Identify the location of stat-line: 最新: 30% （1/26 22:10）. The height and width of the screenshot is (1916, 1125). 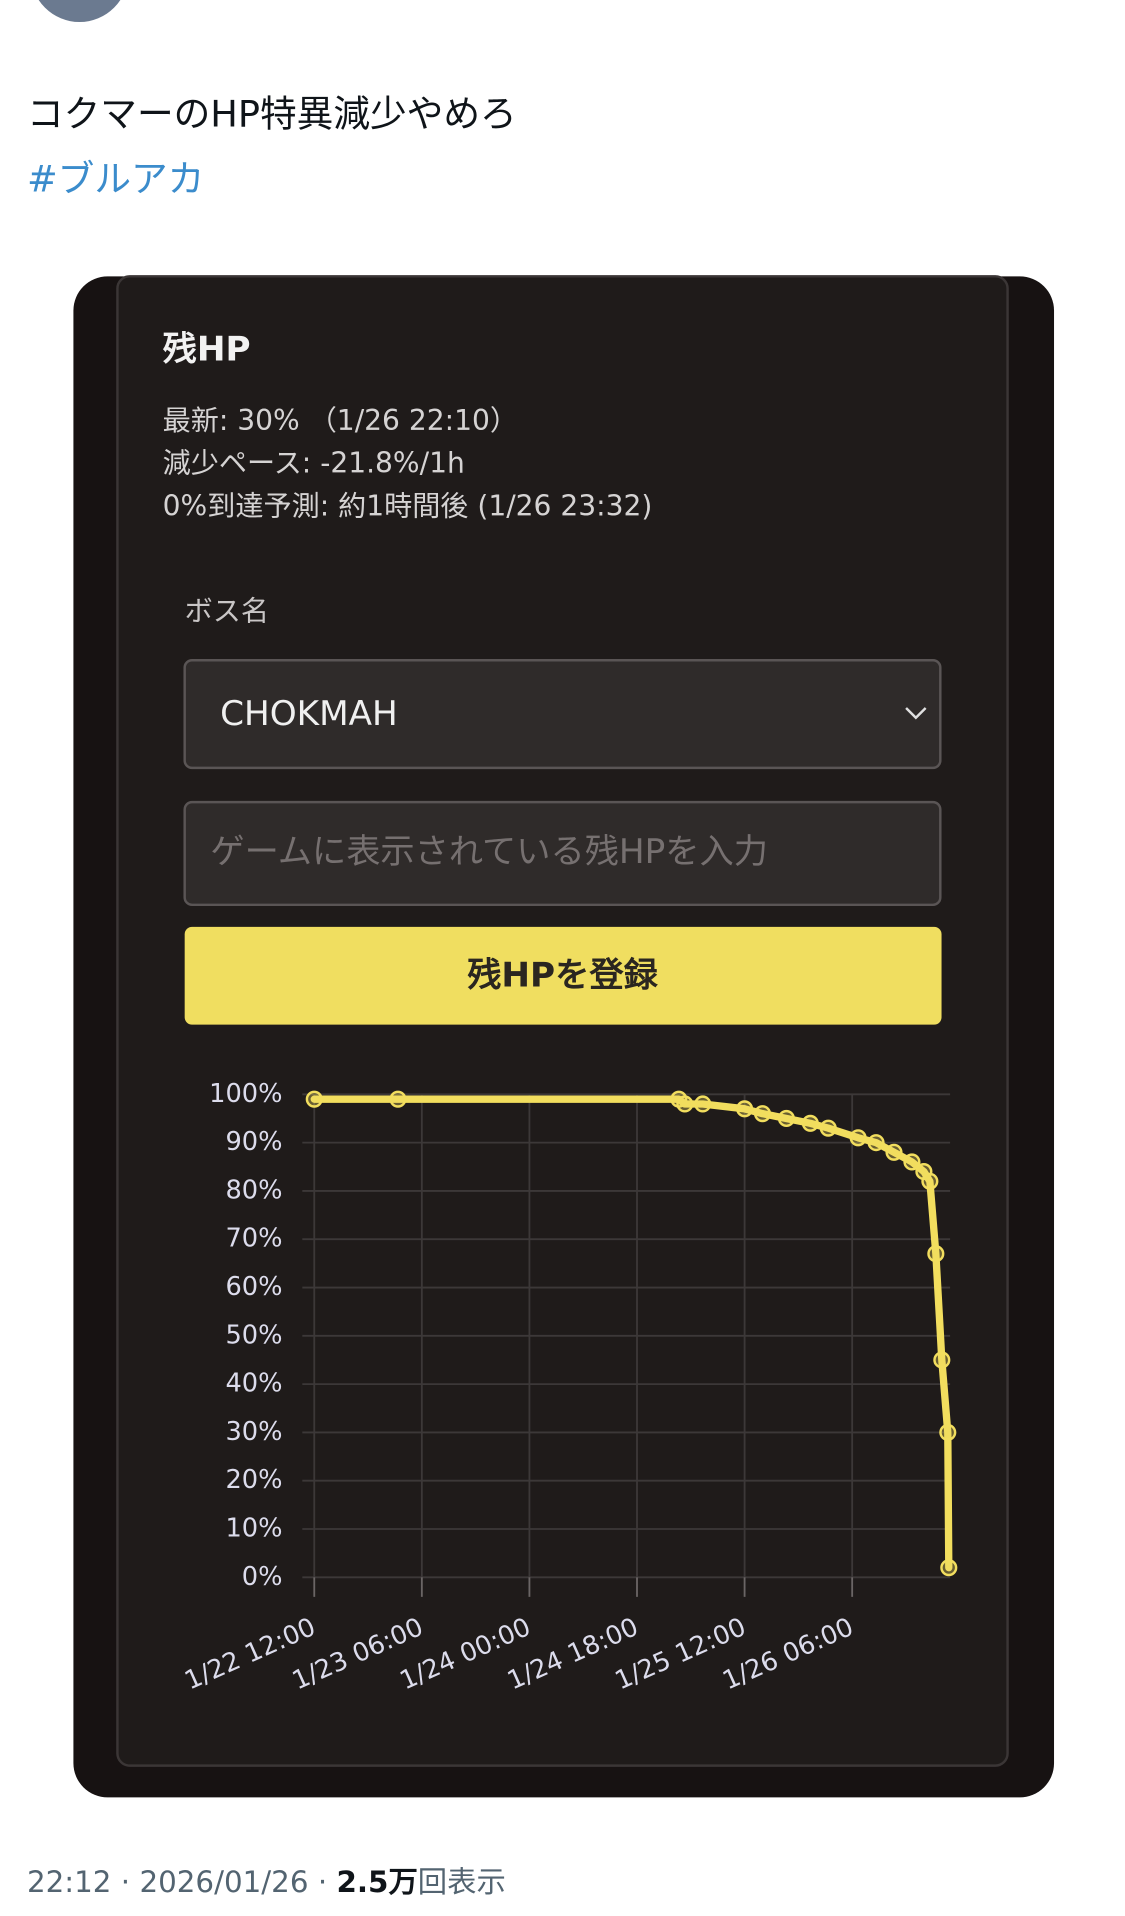
(340, 420).